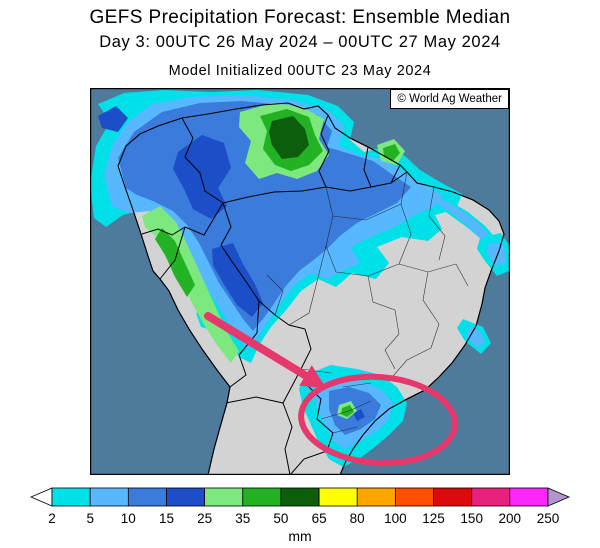 The height and width of the screenshot is (548, 600). What do you see at coordinates (128, 518) in the screenshot?
I see `legend-tick-label: 10` at bounding box center [128, 518].